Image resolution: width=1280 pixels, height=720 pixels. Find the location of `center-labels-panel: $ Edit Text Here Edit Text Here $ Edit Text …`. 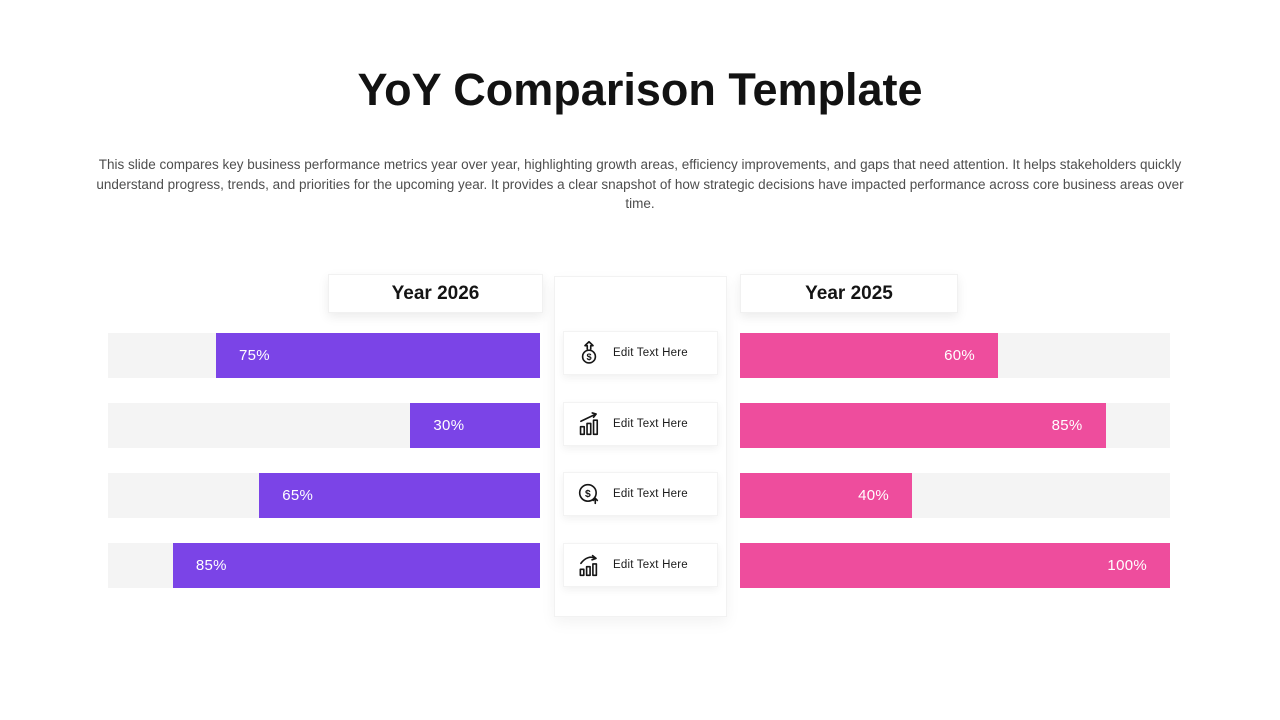

center-labels-panel: $ Edit Text Here Edit Text Here $ Edit Text … is located at coordinates (640, 446).